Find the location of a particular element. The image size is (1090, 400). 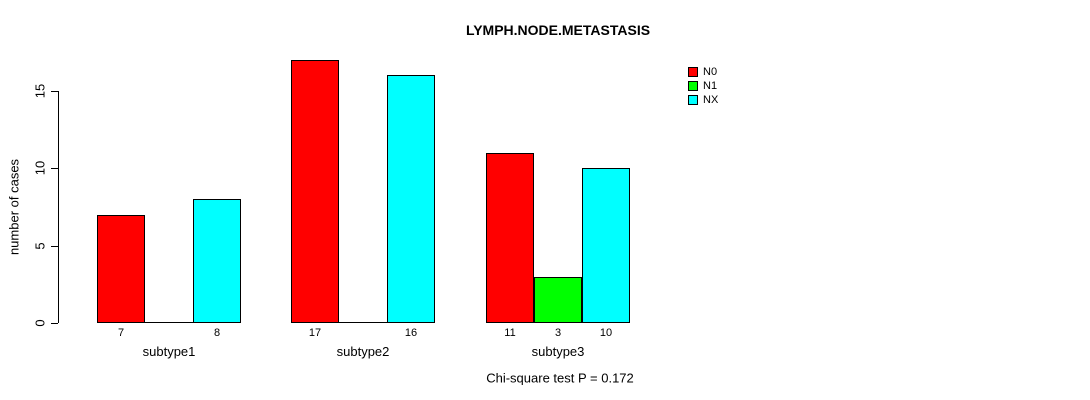

chart-title: LYMPH.NODE.METASTASIS is located at coordinates (558, 30).